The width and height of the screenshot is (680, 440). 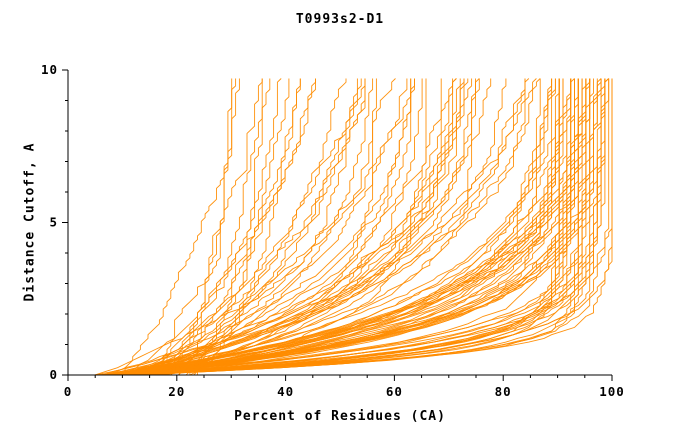 I want to click on chart-title: T0993s2-D1, so click(x=340, y=19).